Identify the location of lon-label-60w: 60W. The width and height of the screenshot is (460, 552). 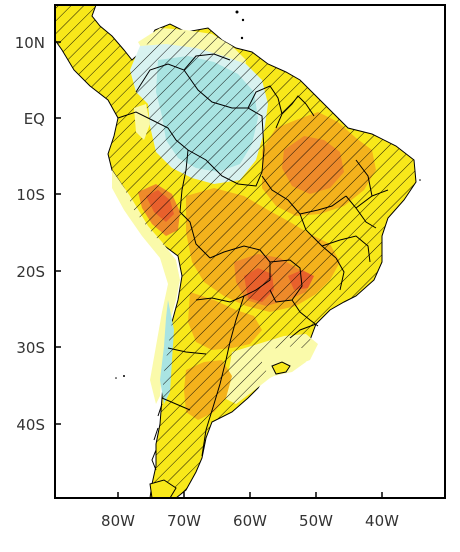
(250, 521).